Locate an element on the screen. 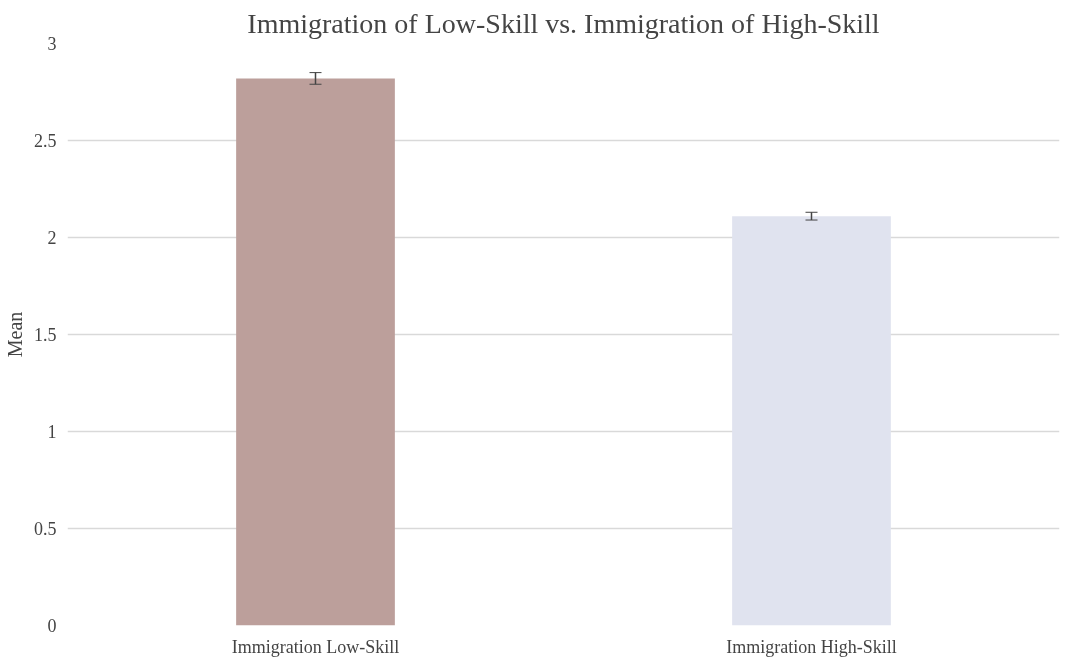  y-tick-label: 1 is located at coordinates (52, 432).